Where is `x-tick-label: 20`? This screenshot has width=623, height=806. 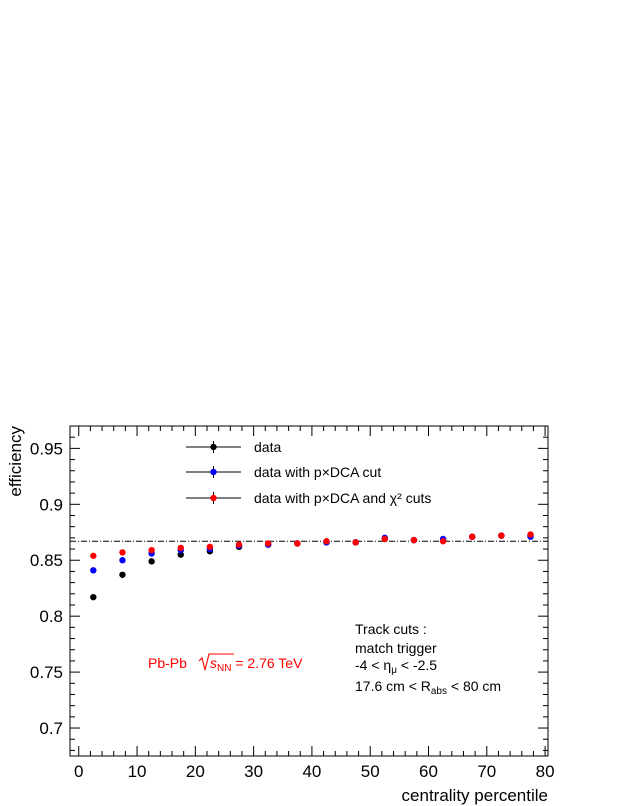
x-tick-label: 20 is located at coordinates (195, 771).